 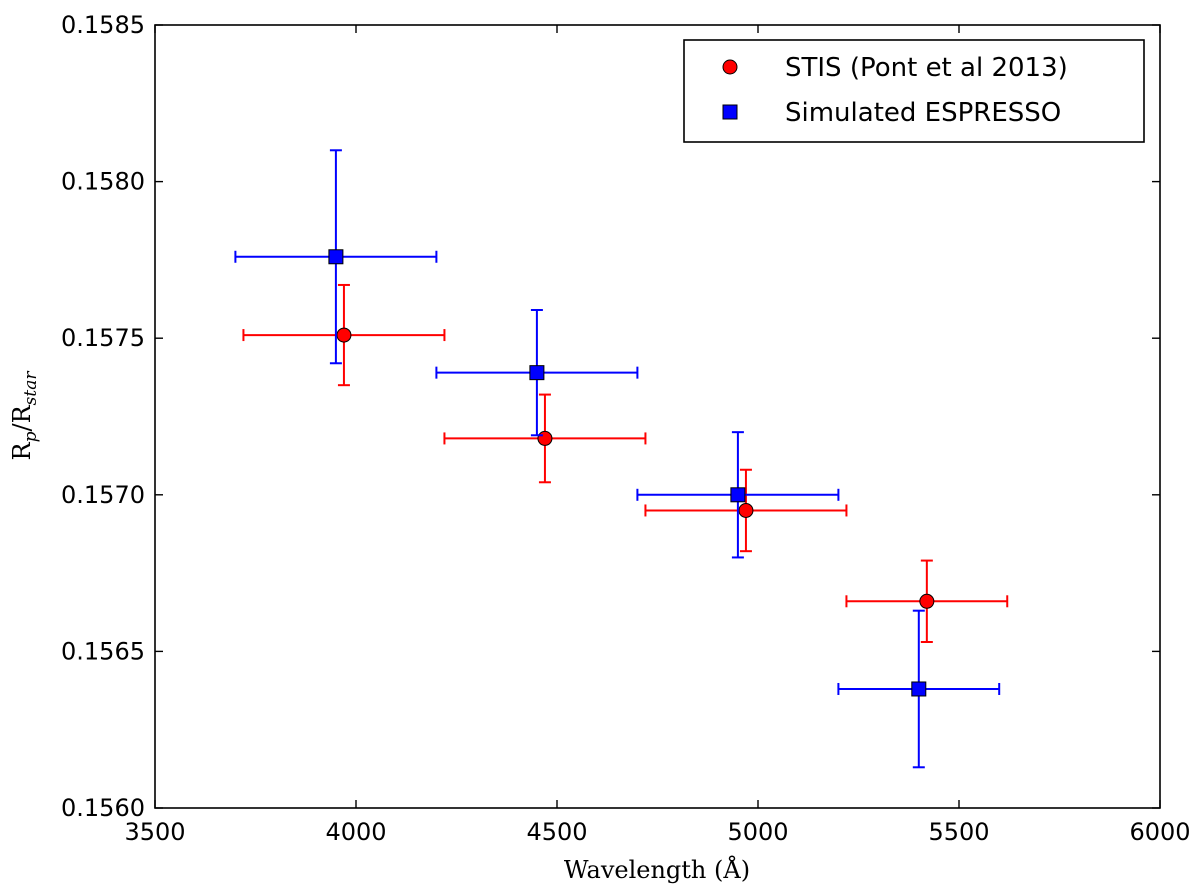 I want to click on y-tick-label: 0.1560, so click(x=103, y=808).